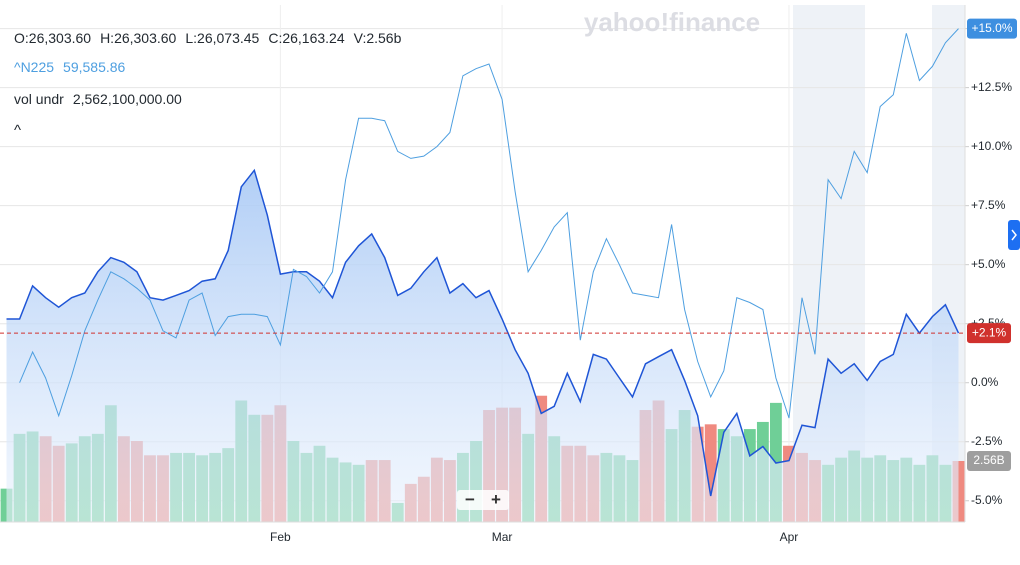 The height and width of the screenshot is (565, 1020). Describe the element at coordinates (306, 38) in the screenshot. I see `ohlcv-close: C:26,163.24` at that location.